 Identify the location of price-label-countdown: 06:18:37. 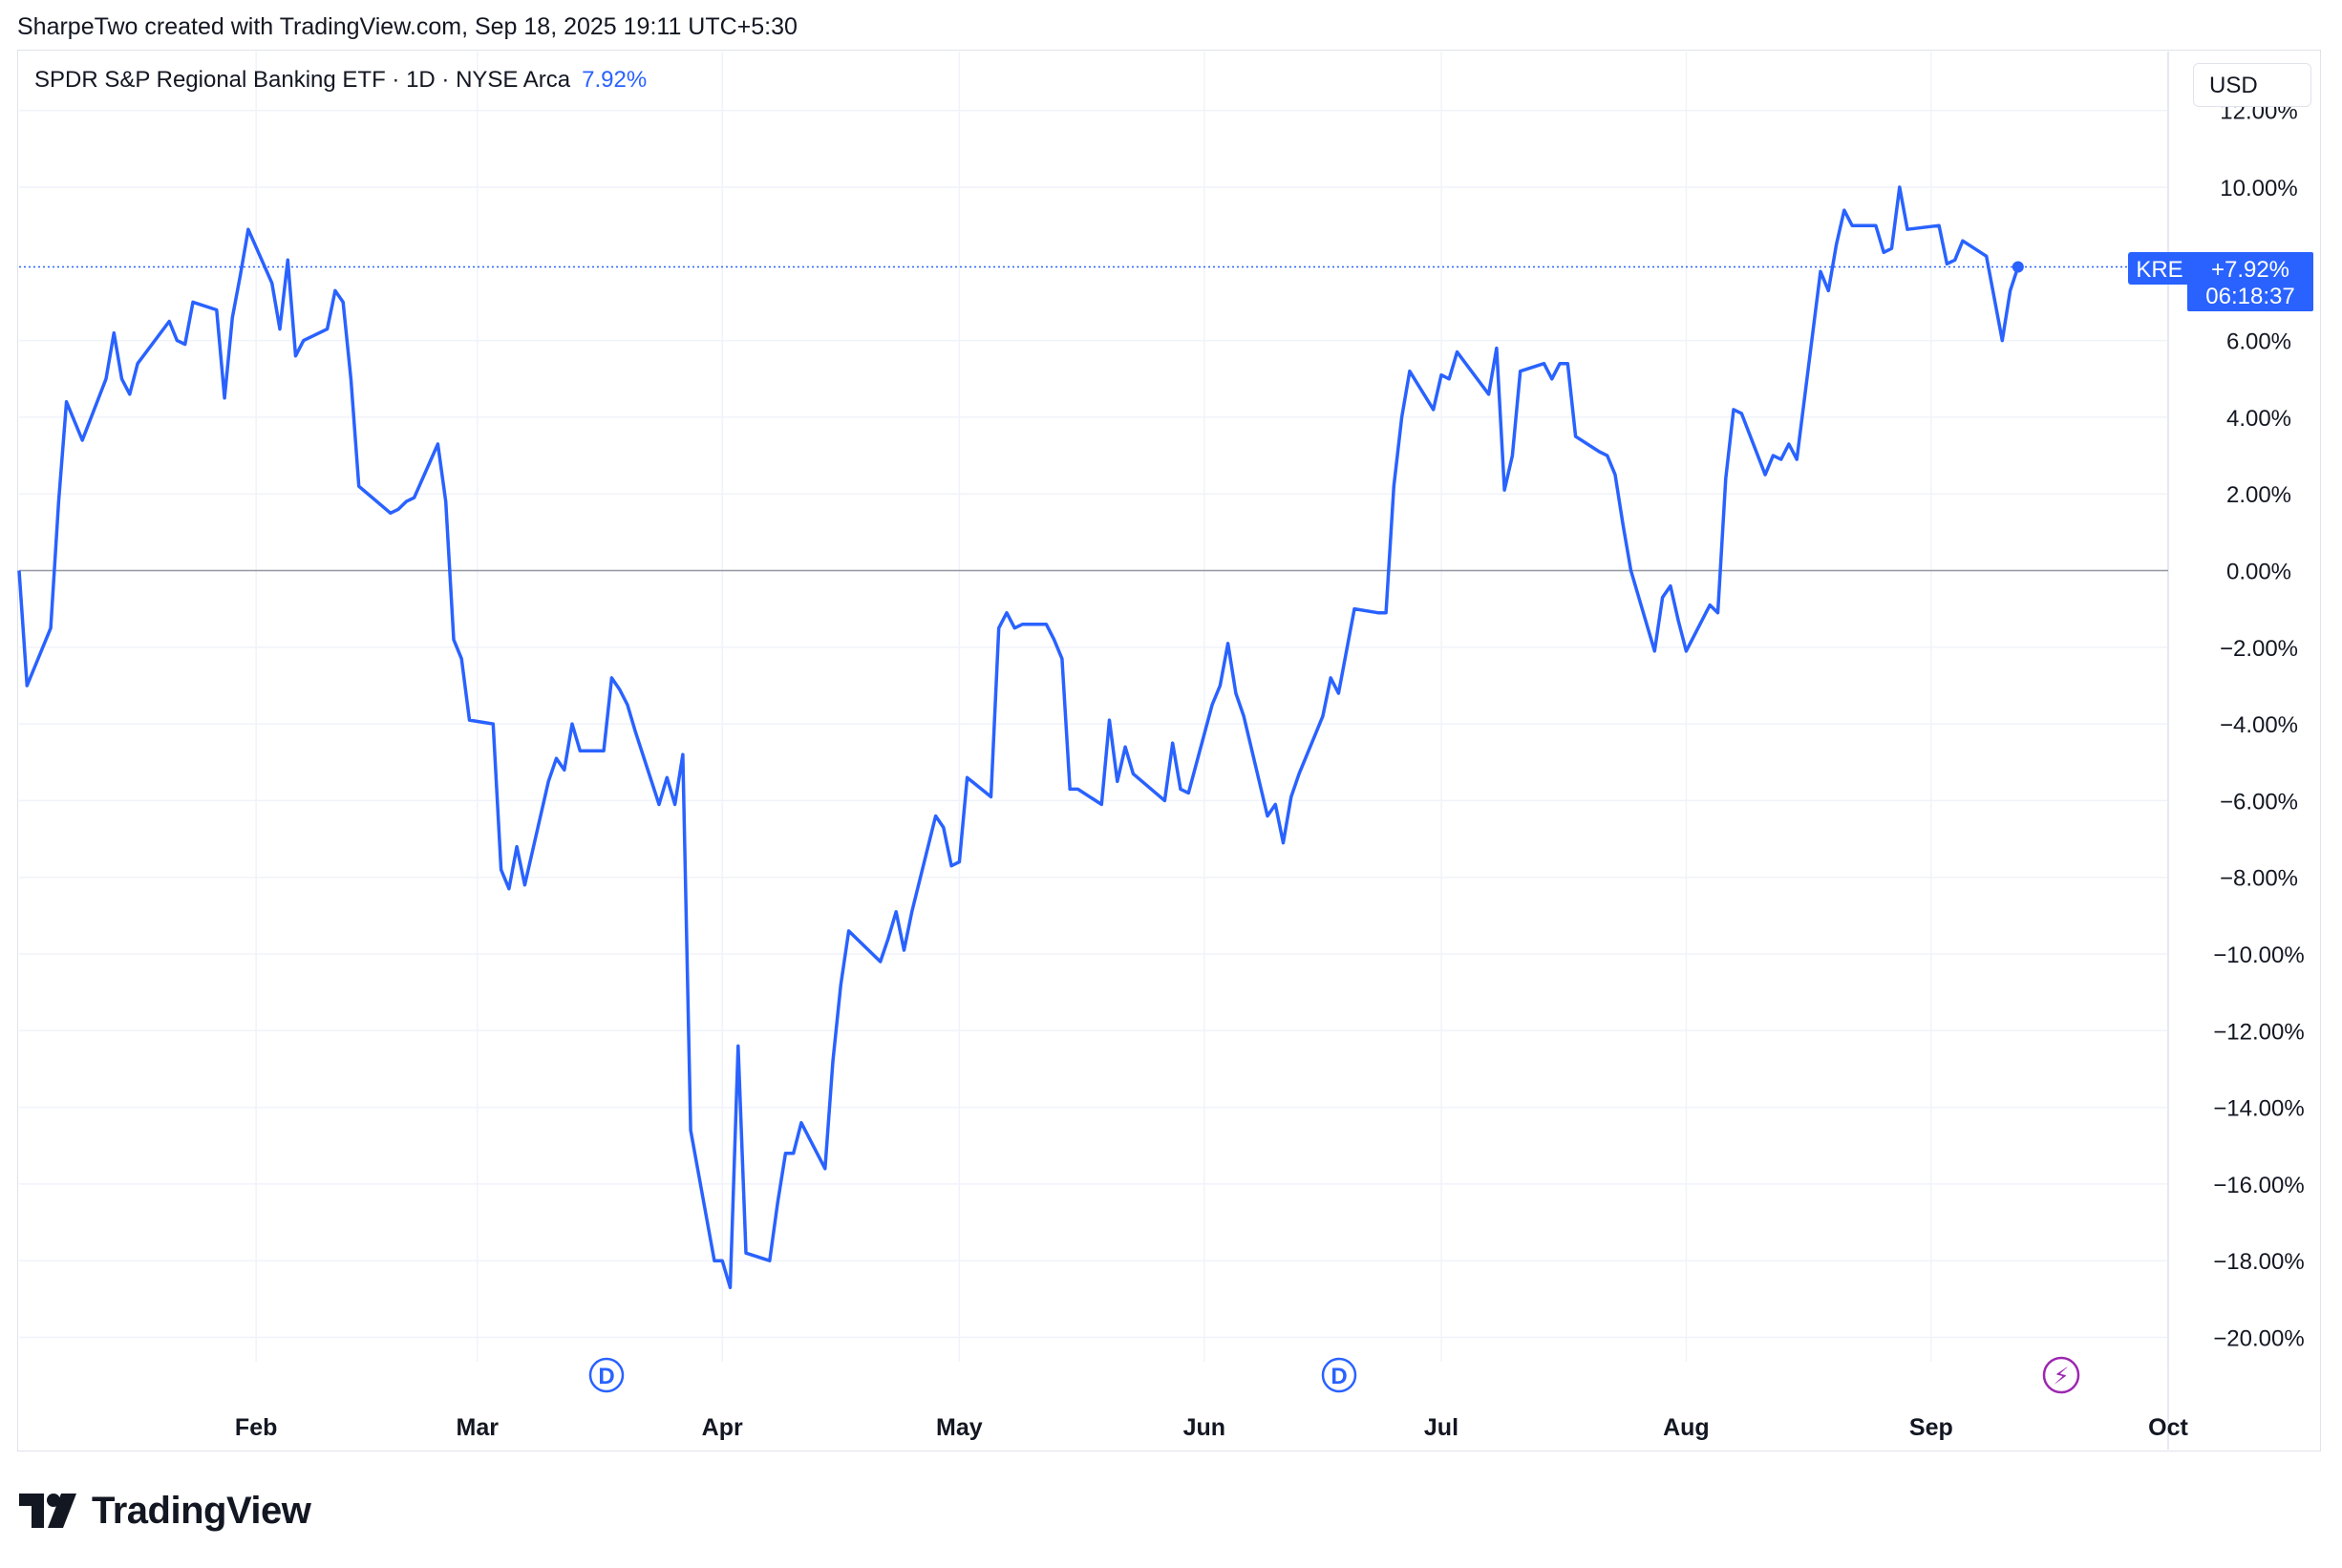
(2249, 296).